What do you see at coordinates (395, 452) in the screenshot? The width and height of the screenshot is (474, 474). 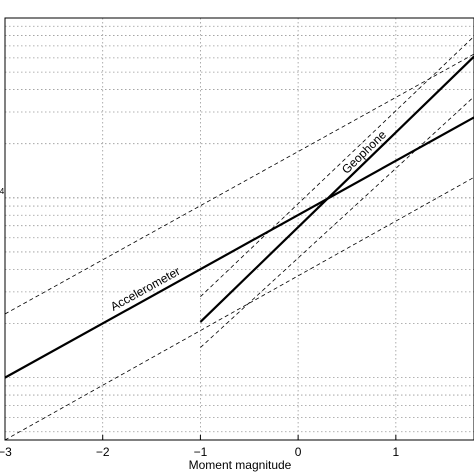 I see `x-tick-label: 1` at bounding box center [395, 452].